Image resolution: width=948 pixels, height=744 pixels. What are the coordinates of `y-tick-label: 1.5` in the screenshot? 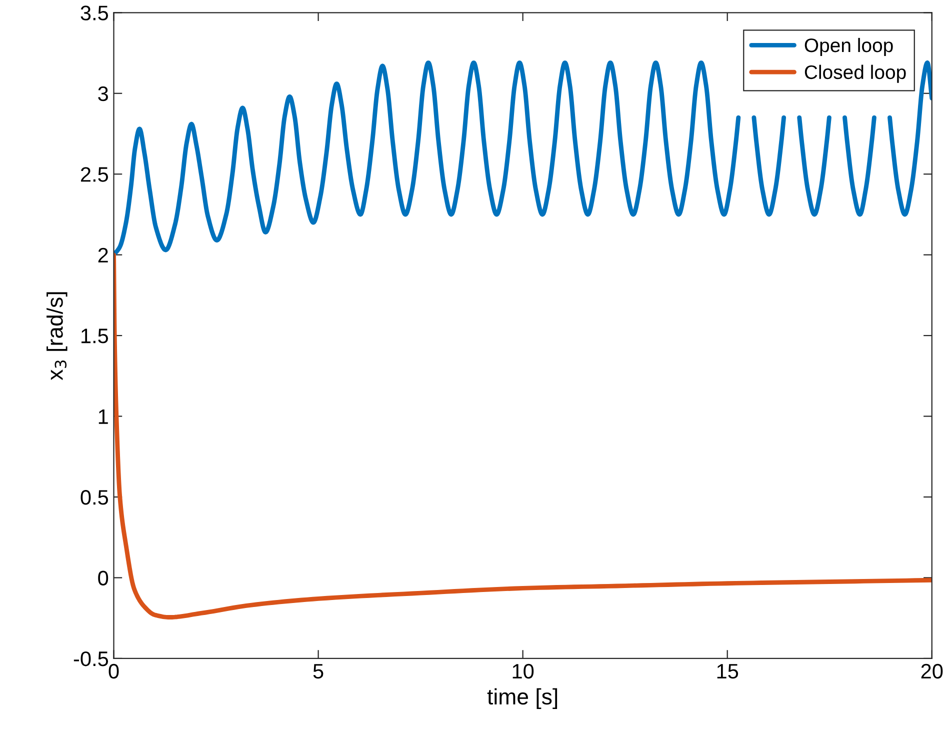 It's located at (95, 336).